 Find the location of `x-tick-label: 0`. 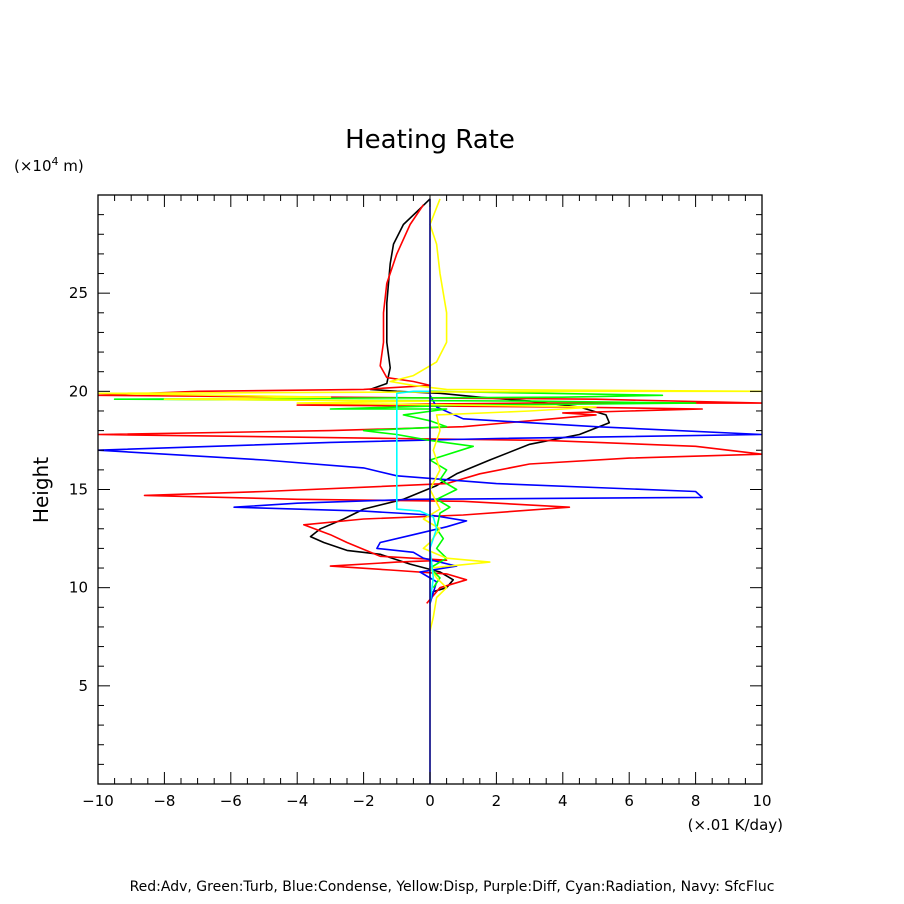

x-tick-label: 0 is located at coordinates (430, 801).